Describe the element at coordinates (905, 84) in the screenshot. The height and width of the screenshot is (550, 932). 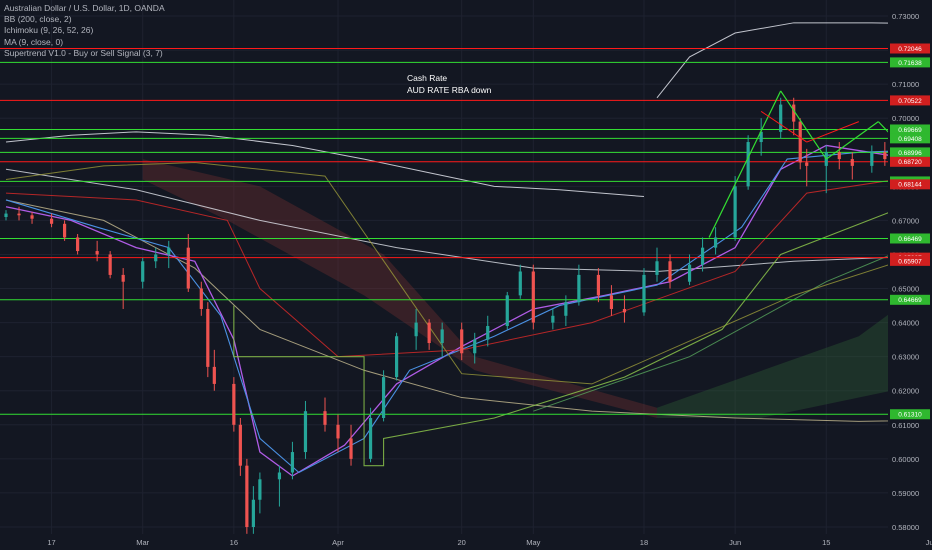
I see `y-tick-label: 0.71000` at that location.